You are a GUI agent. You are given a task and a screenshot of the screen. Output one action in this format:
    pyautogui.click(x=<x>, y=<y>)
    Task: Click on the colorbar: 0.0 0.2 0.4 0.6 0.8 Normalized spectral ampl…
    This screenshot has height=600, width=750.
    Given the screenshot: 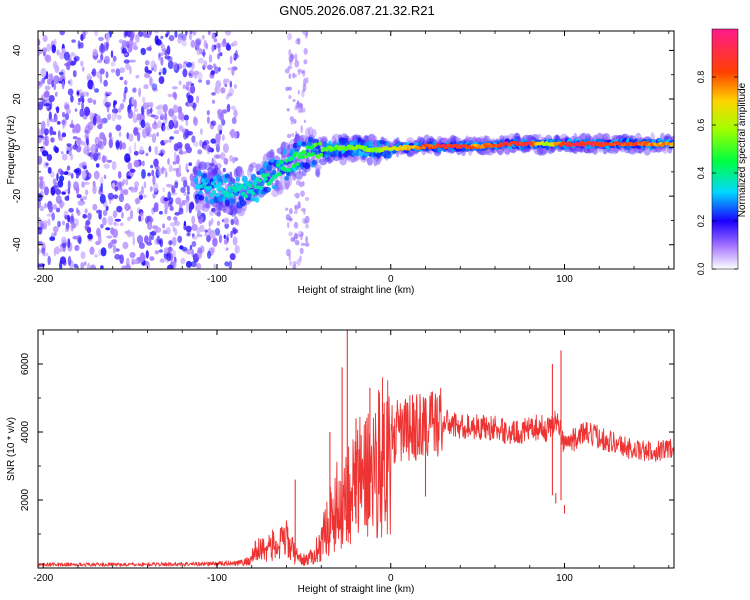 What is the action you would take?
    pyautogui.click(x=722, y=151)
    